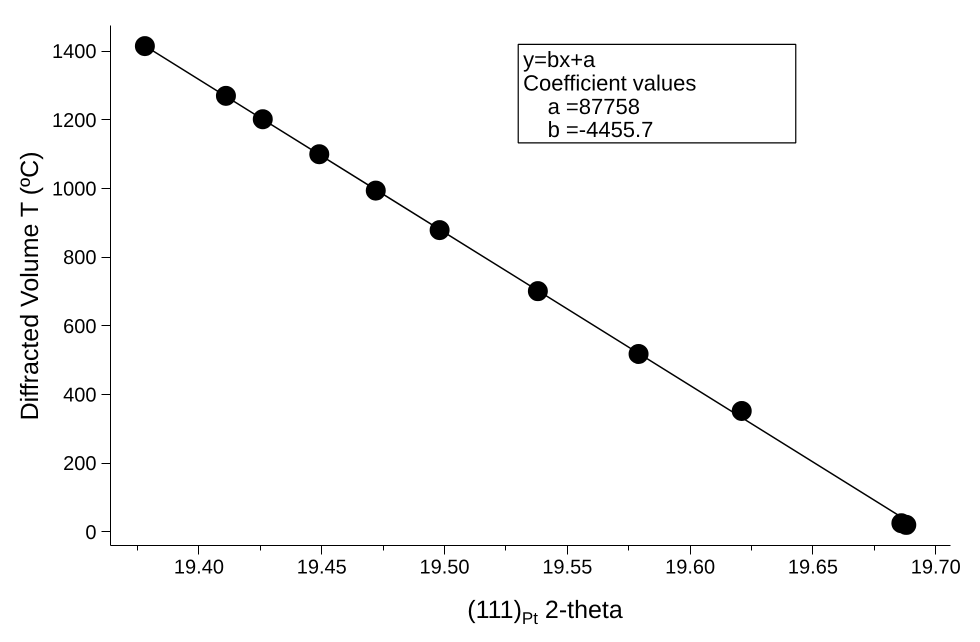 Image resolution: width=980 pixels, height=642 pixels. What do you see at coordinates (567, 567) in the screenshot?
I see `x-tick-label: 19.55` at bounding box center [567, 567].